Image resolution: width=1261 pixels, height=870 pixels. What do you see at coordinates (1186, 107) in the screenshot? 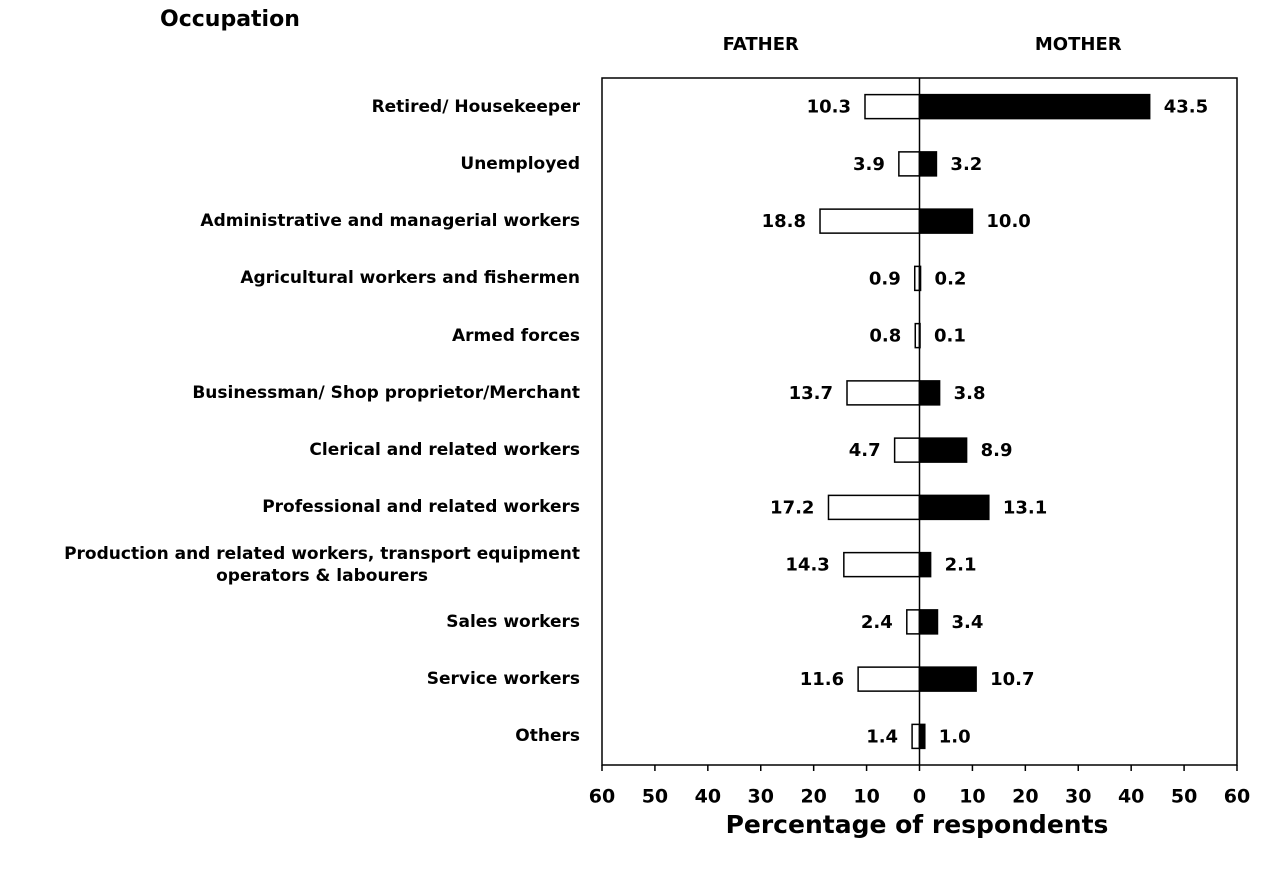
I see `value-label: 43.5` at bounding box center [1186, 107].